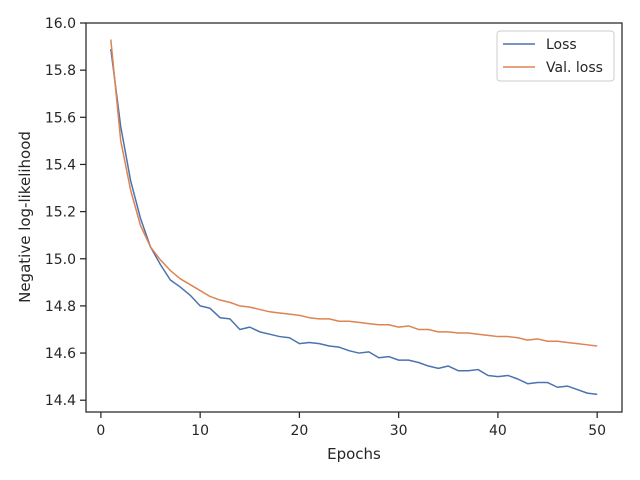  Describe the element at coordinates (60, 118) in the screenshot. I see `y-tick-label: 15.6` at that location.